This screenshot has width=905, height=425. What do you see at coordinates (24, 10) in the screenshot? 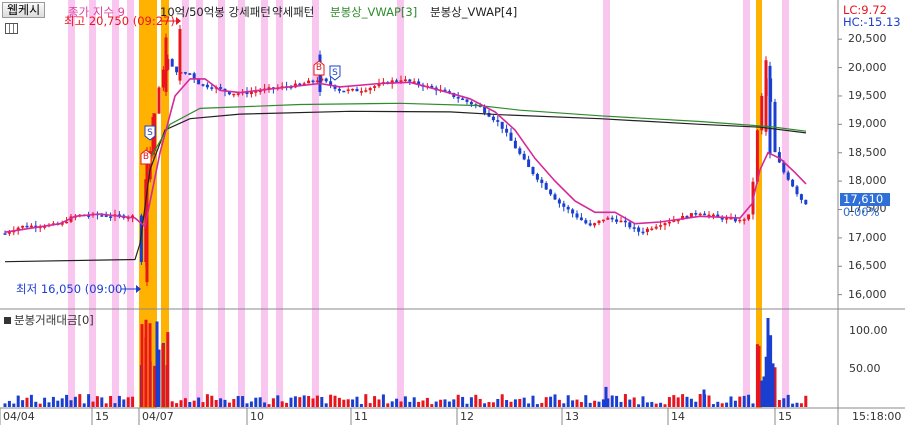
I see `title-button: 웹케시` at bounding box center [24, 10].